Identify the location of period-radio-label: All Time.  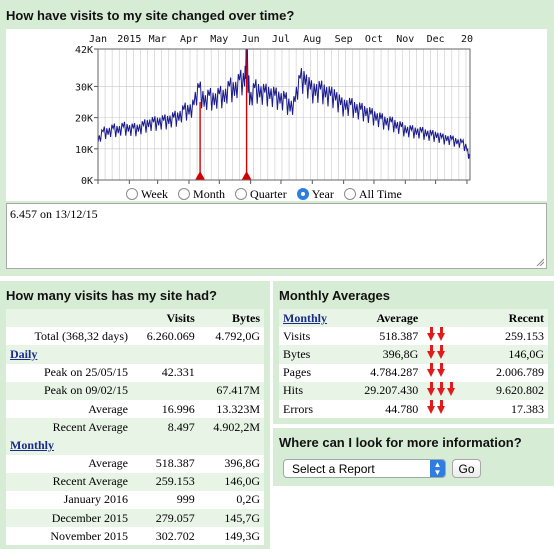
(380, 193).